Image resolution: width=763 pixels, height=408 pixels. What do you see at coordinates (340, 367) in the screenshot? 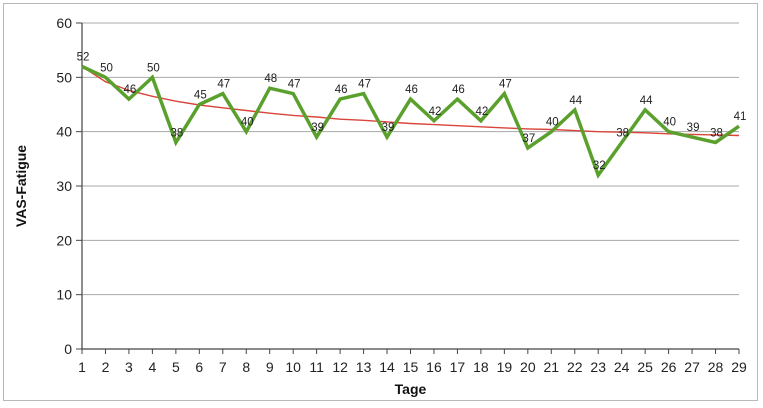
I see `x-tick-label: 12` at bounding box center [340, 367].